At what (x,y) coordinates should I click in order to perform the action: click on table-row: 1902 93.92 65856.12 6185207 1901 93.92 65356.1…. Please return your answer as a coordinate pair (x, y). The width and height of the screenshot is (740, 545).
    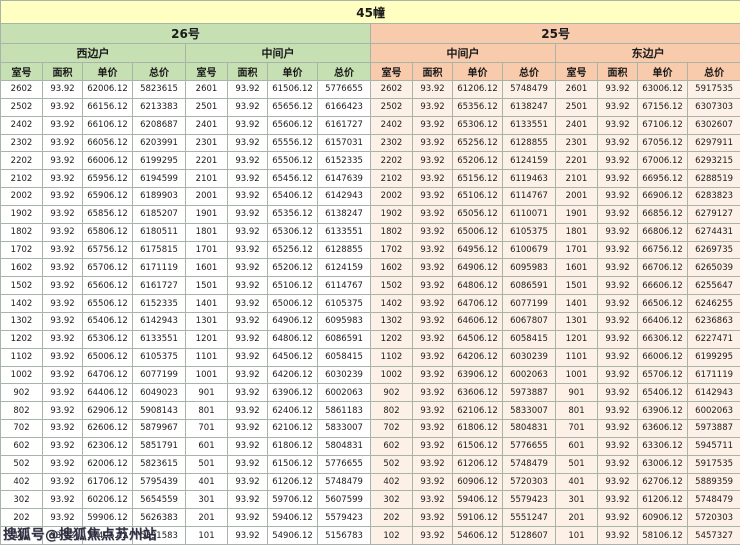
    Looking at the image, I should click on (370, 214).